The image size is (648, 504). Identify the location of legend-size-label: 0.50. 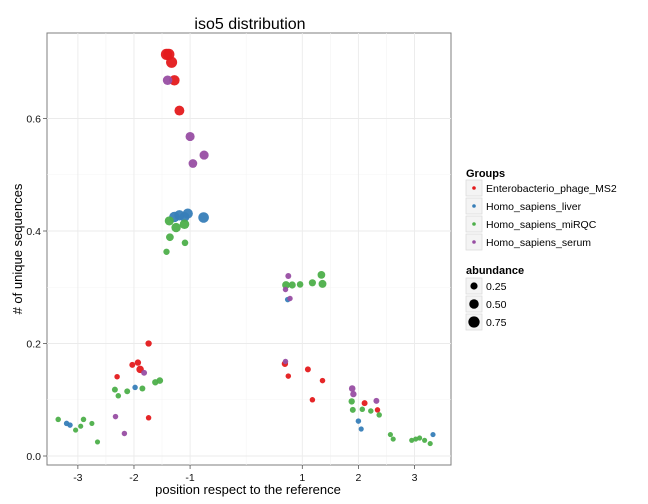
(496, 305).